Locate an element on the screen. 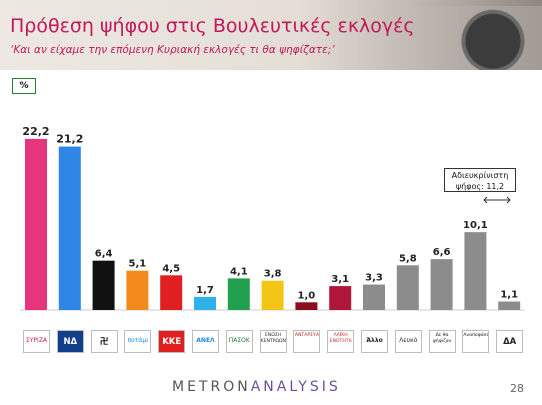  legend-item-6: ΑΝΕΛ is located at coordinates (205, 341).